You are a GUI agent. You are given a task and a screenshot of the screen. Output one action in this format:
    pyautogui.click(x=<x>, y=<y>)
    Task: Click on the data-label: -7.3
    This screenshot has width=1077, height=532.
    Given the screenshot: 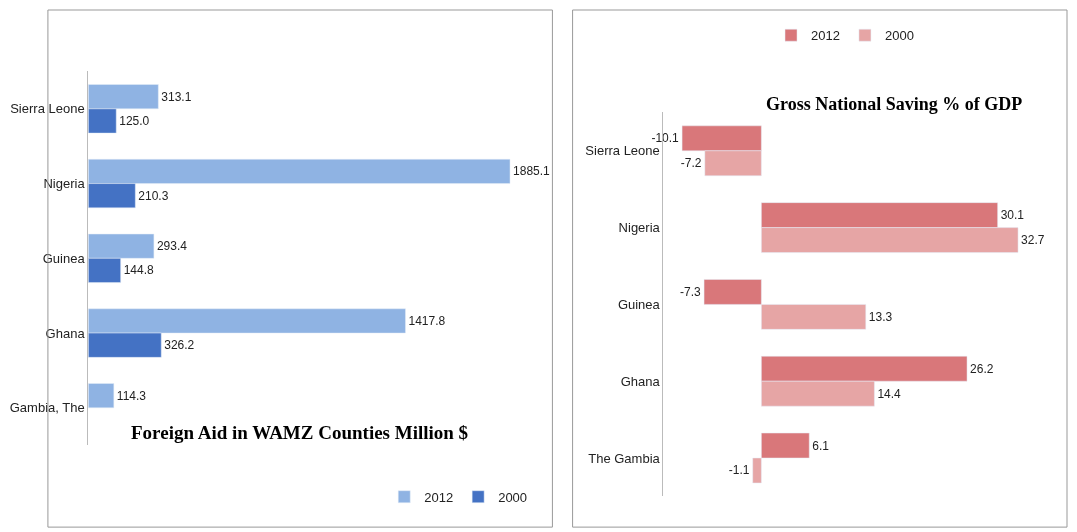 What is the action you would take?
    pyautogui.click(x=691, y=291)
    